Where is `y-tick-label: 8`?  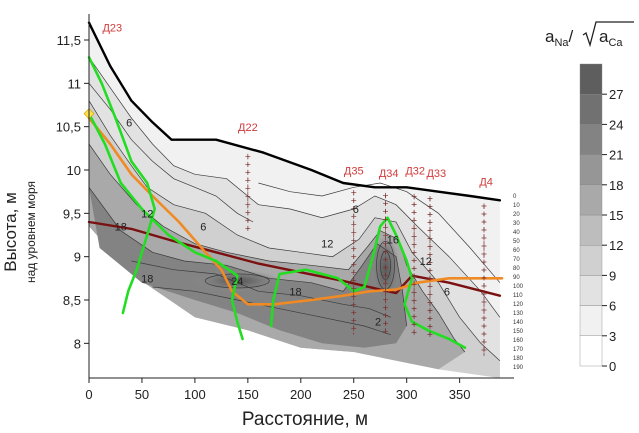
y-tick-label: 8 is located at coordinates (77, 343).